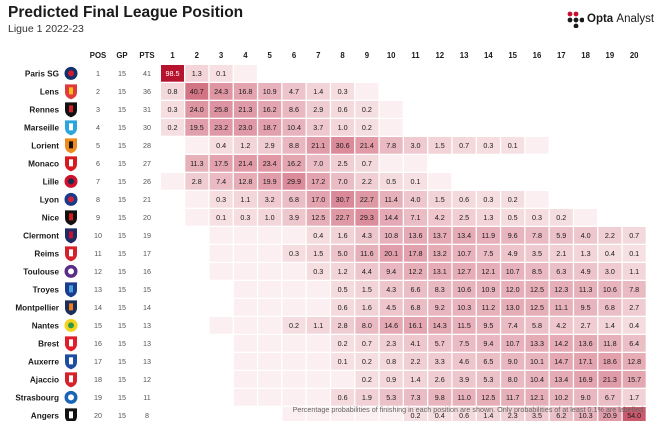 The width and height of the screenshot is (655, 421). What do you see at coordinates (71, 163) in the screenshot?
I see `monaco-badge-icon-inner` at bounding box center [71, 163].